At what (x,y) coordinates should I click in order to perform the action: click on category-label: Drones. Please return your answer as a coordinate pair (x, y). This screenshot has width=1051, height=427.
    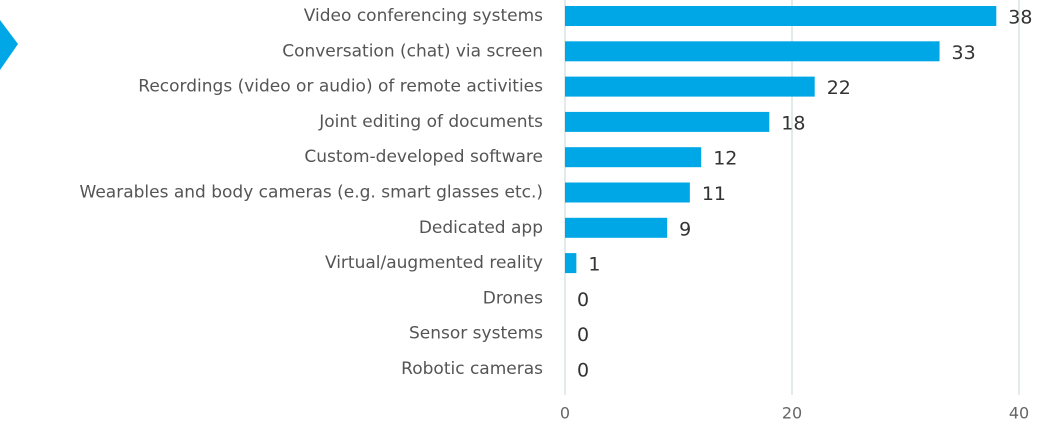
    Looking at the image, I should click on (513, 298).